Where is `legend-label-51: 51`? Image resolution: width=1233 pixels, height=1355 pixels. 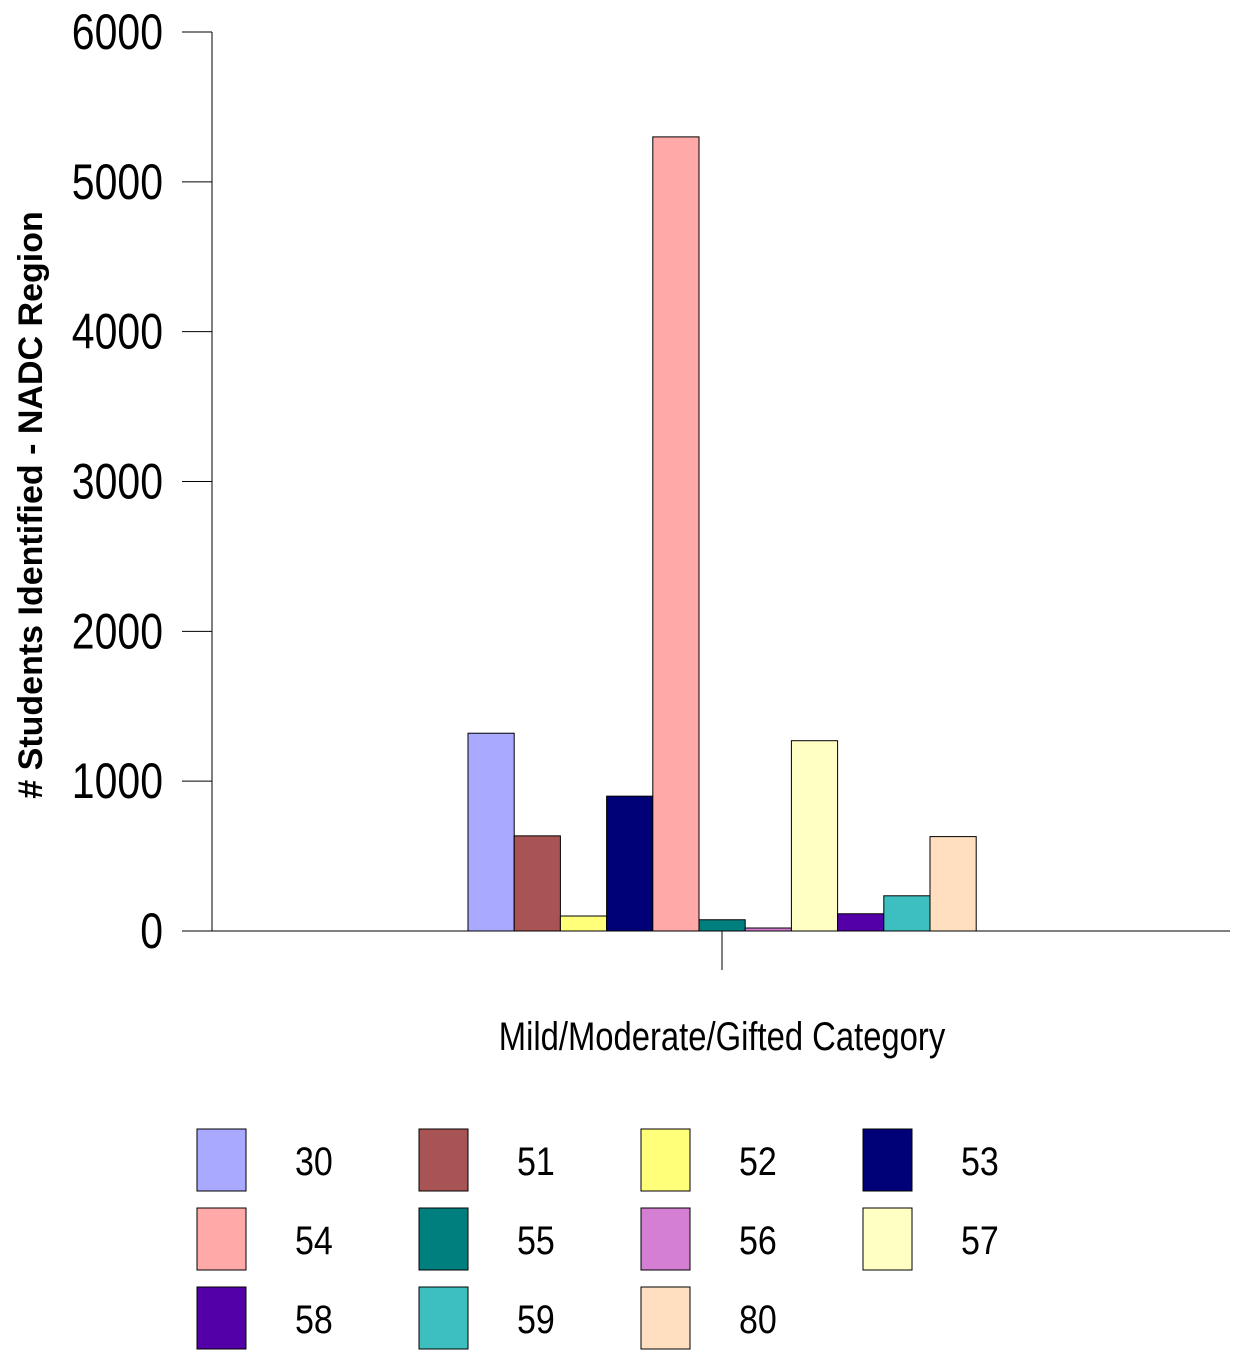 legend-label-51: 51 is located at coordinates (536, 1160).